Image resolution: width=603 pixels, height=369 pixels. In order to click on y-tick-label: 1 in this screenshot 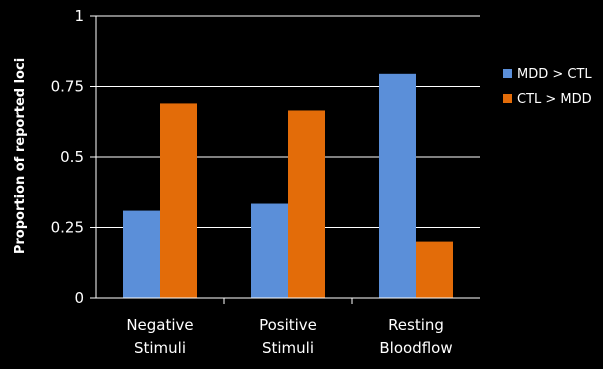, I will do `click(79, 16)`.